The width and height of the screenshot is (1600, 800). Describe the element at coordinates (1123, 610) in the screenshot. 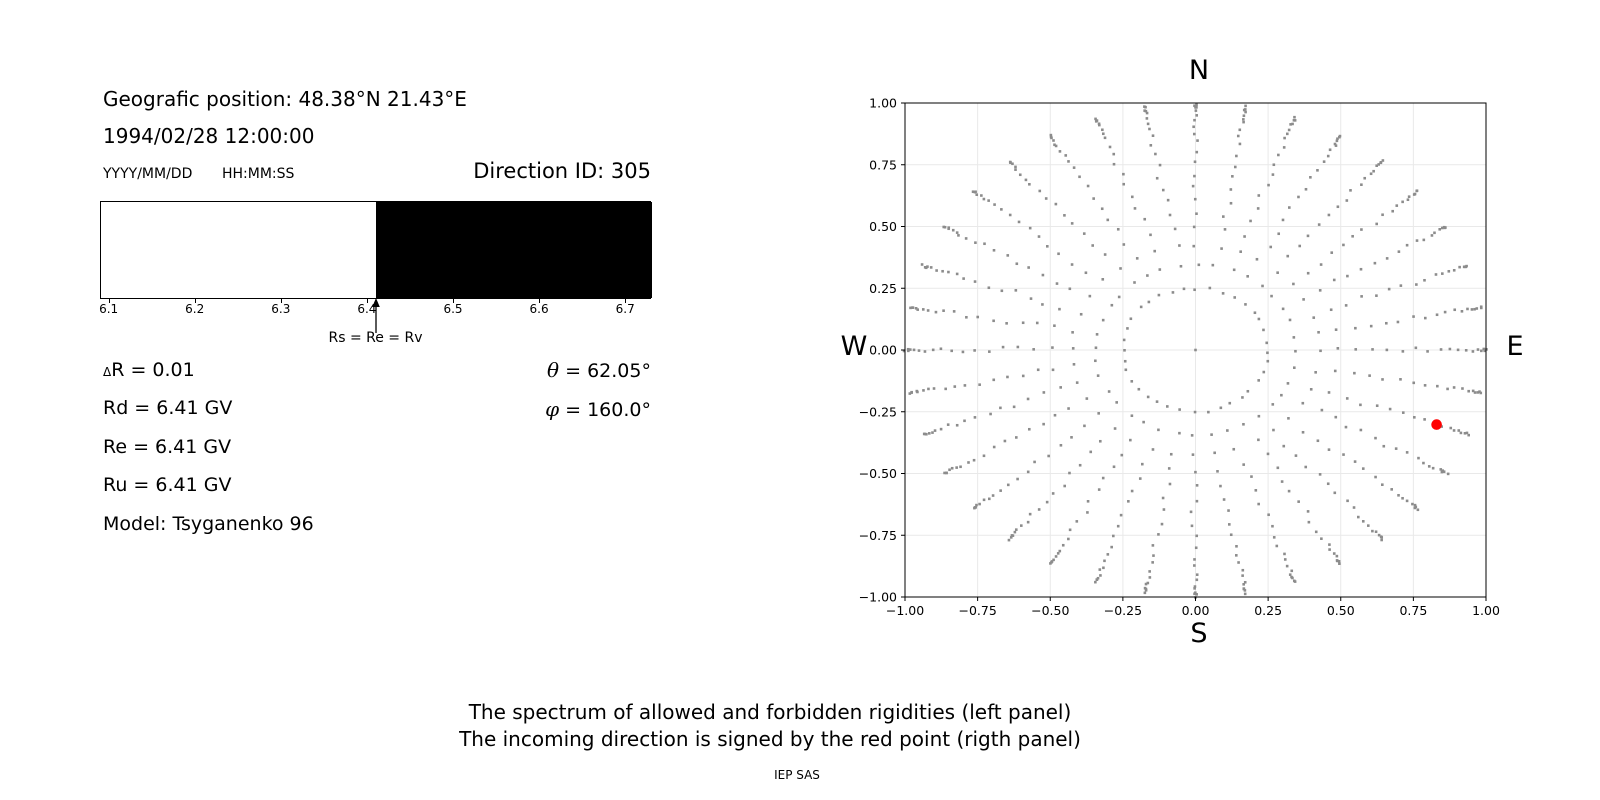

I see `x-tick-label: −0.25` at that location.